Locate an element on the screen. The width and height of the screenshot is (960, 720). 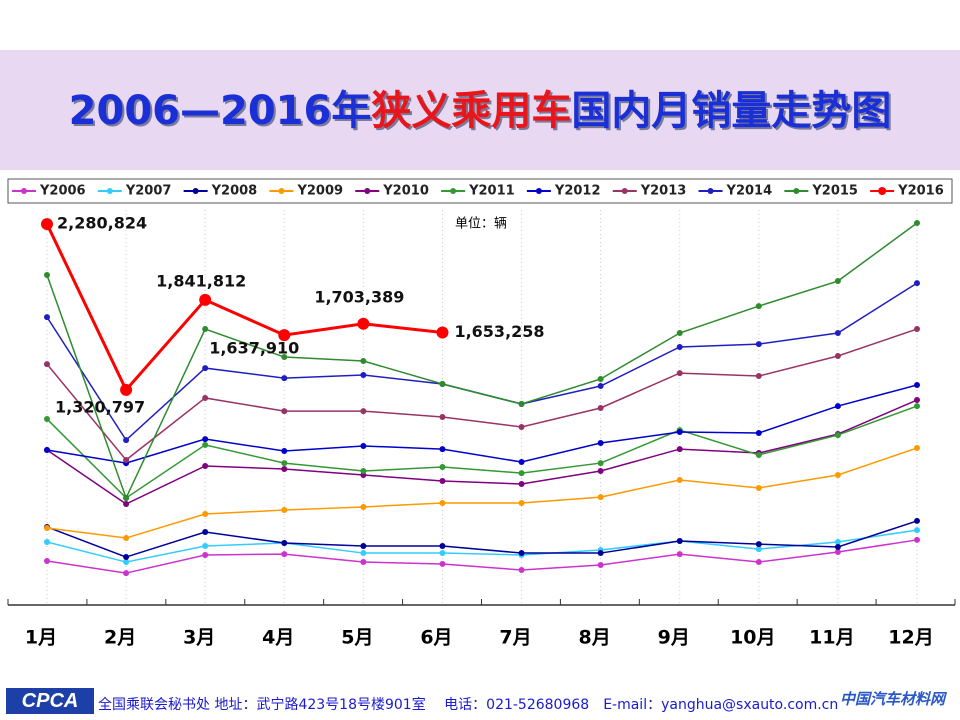
x-tick-label: 12月 is located at coordinates (910, 638).